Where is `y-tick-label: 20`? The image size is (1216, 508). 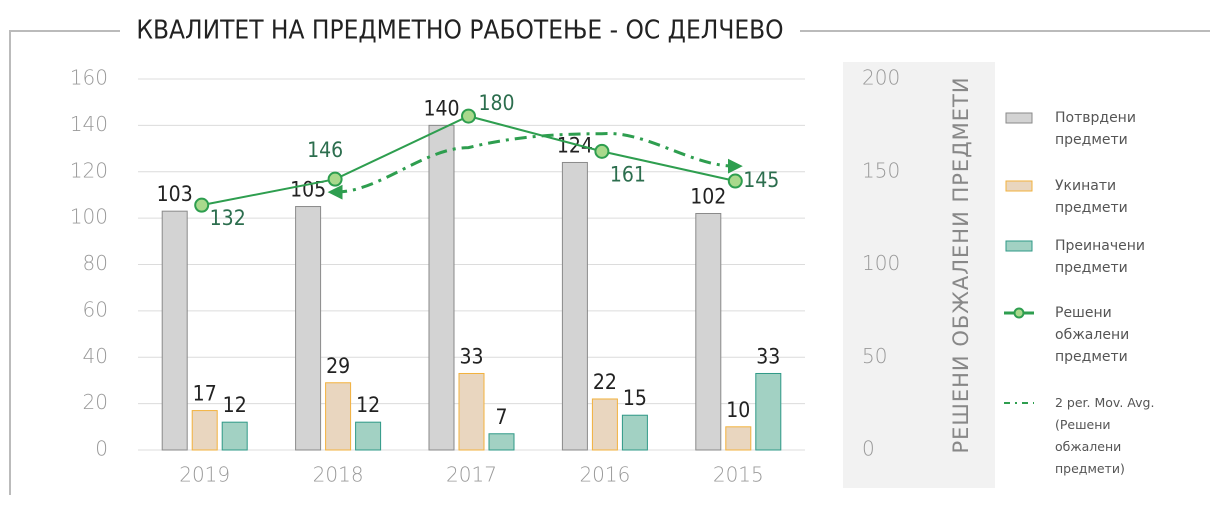 y-tick-label: 20 is located at coordinates (95, 402).